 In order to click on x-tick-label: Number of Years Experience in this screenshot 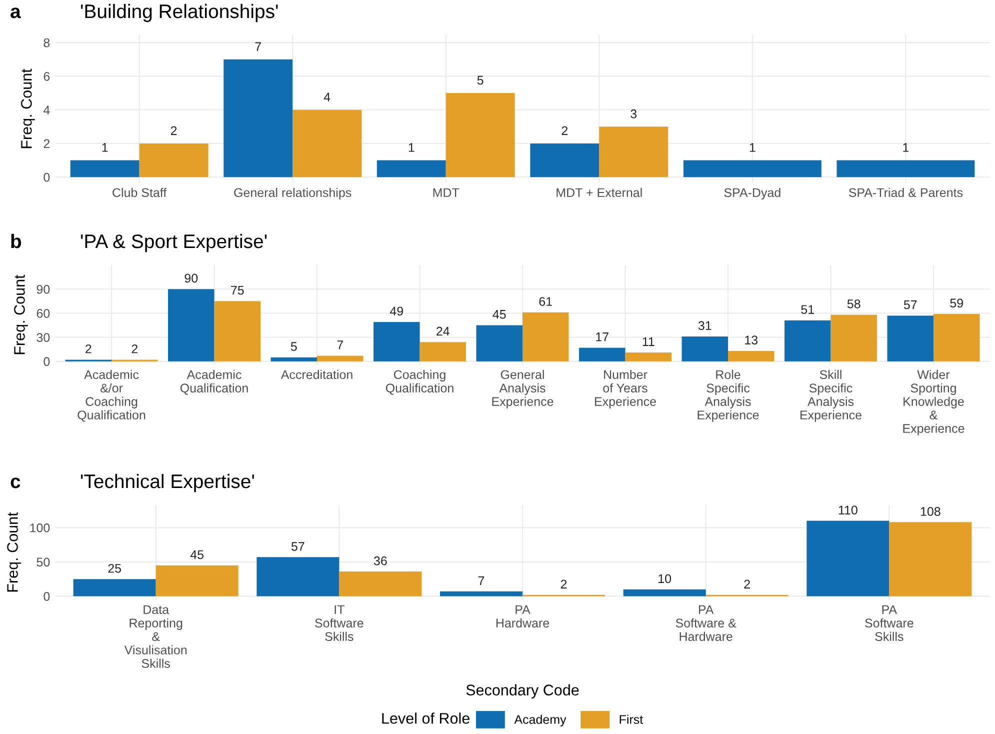, I will do `click(625, 389)`.